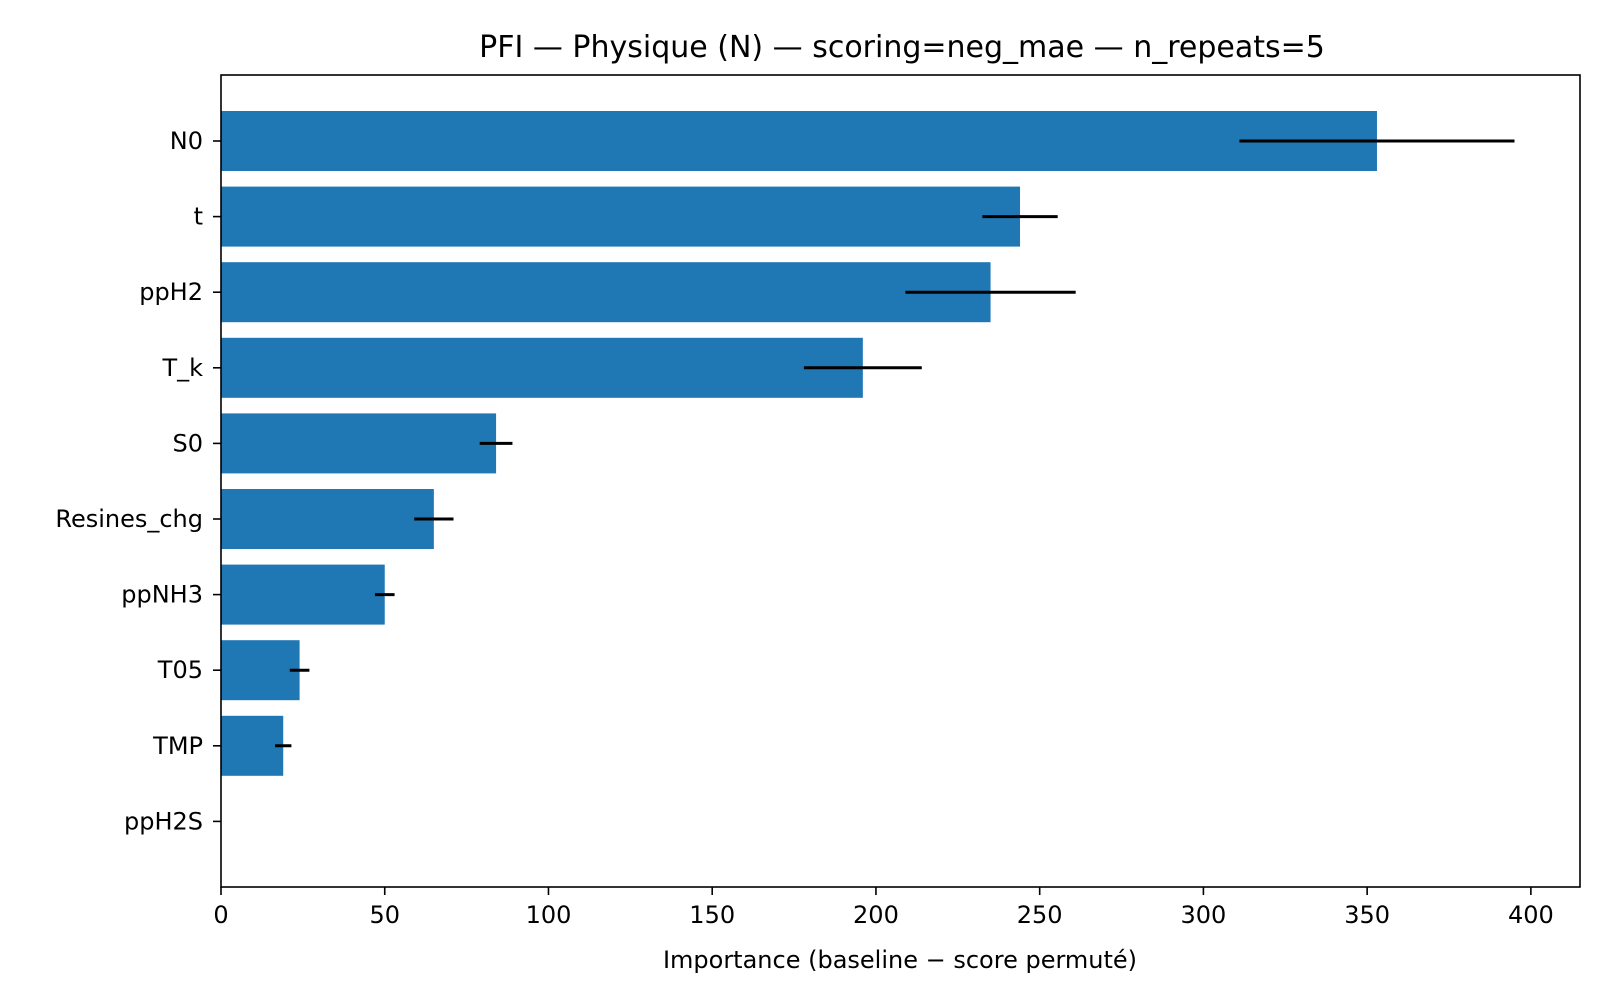 The image size is (1600, 1000). I want to click on y-tick-label-resines-chg: Resines_chg, so click(129, 519).